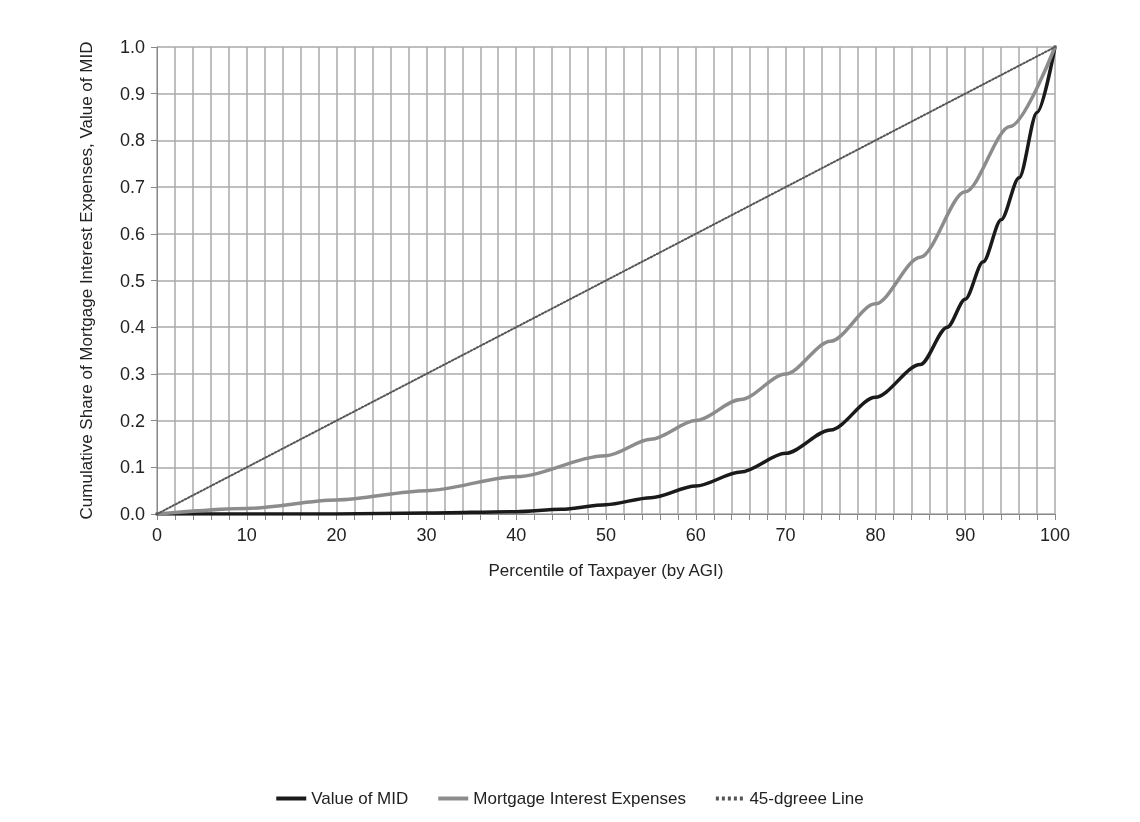 The height and width of the screenshot is (822, 1140). What do you see at coordinates (695, 535) in the screenshot?
I see `x-tick-label: 60` at bounding box center [695, 535].